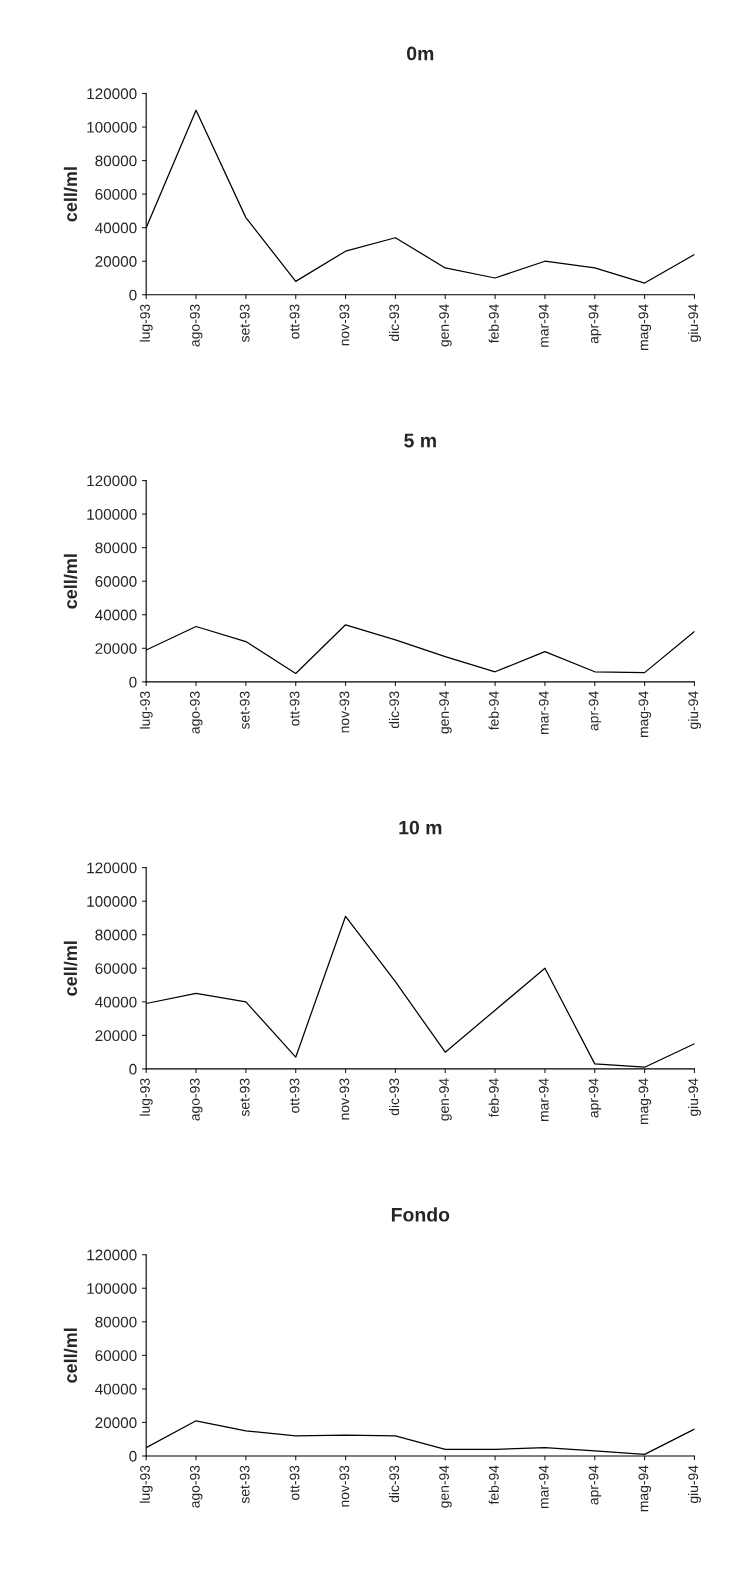  I want to click on chart-title: 0m, so click(420, 53).